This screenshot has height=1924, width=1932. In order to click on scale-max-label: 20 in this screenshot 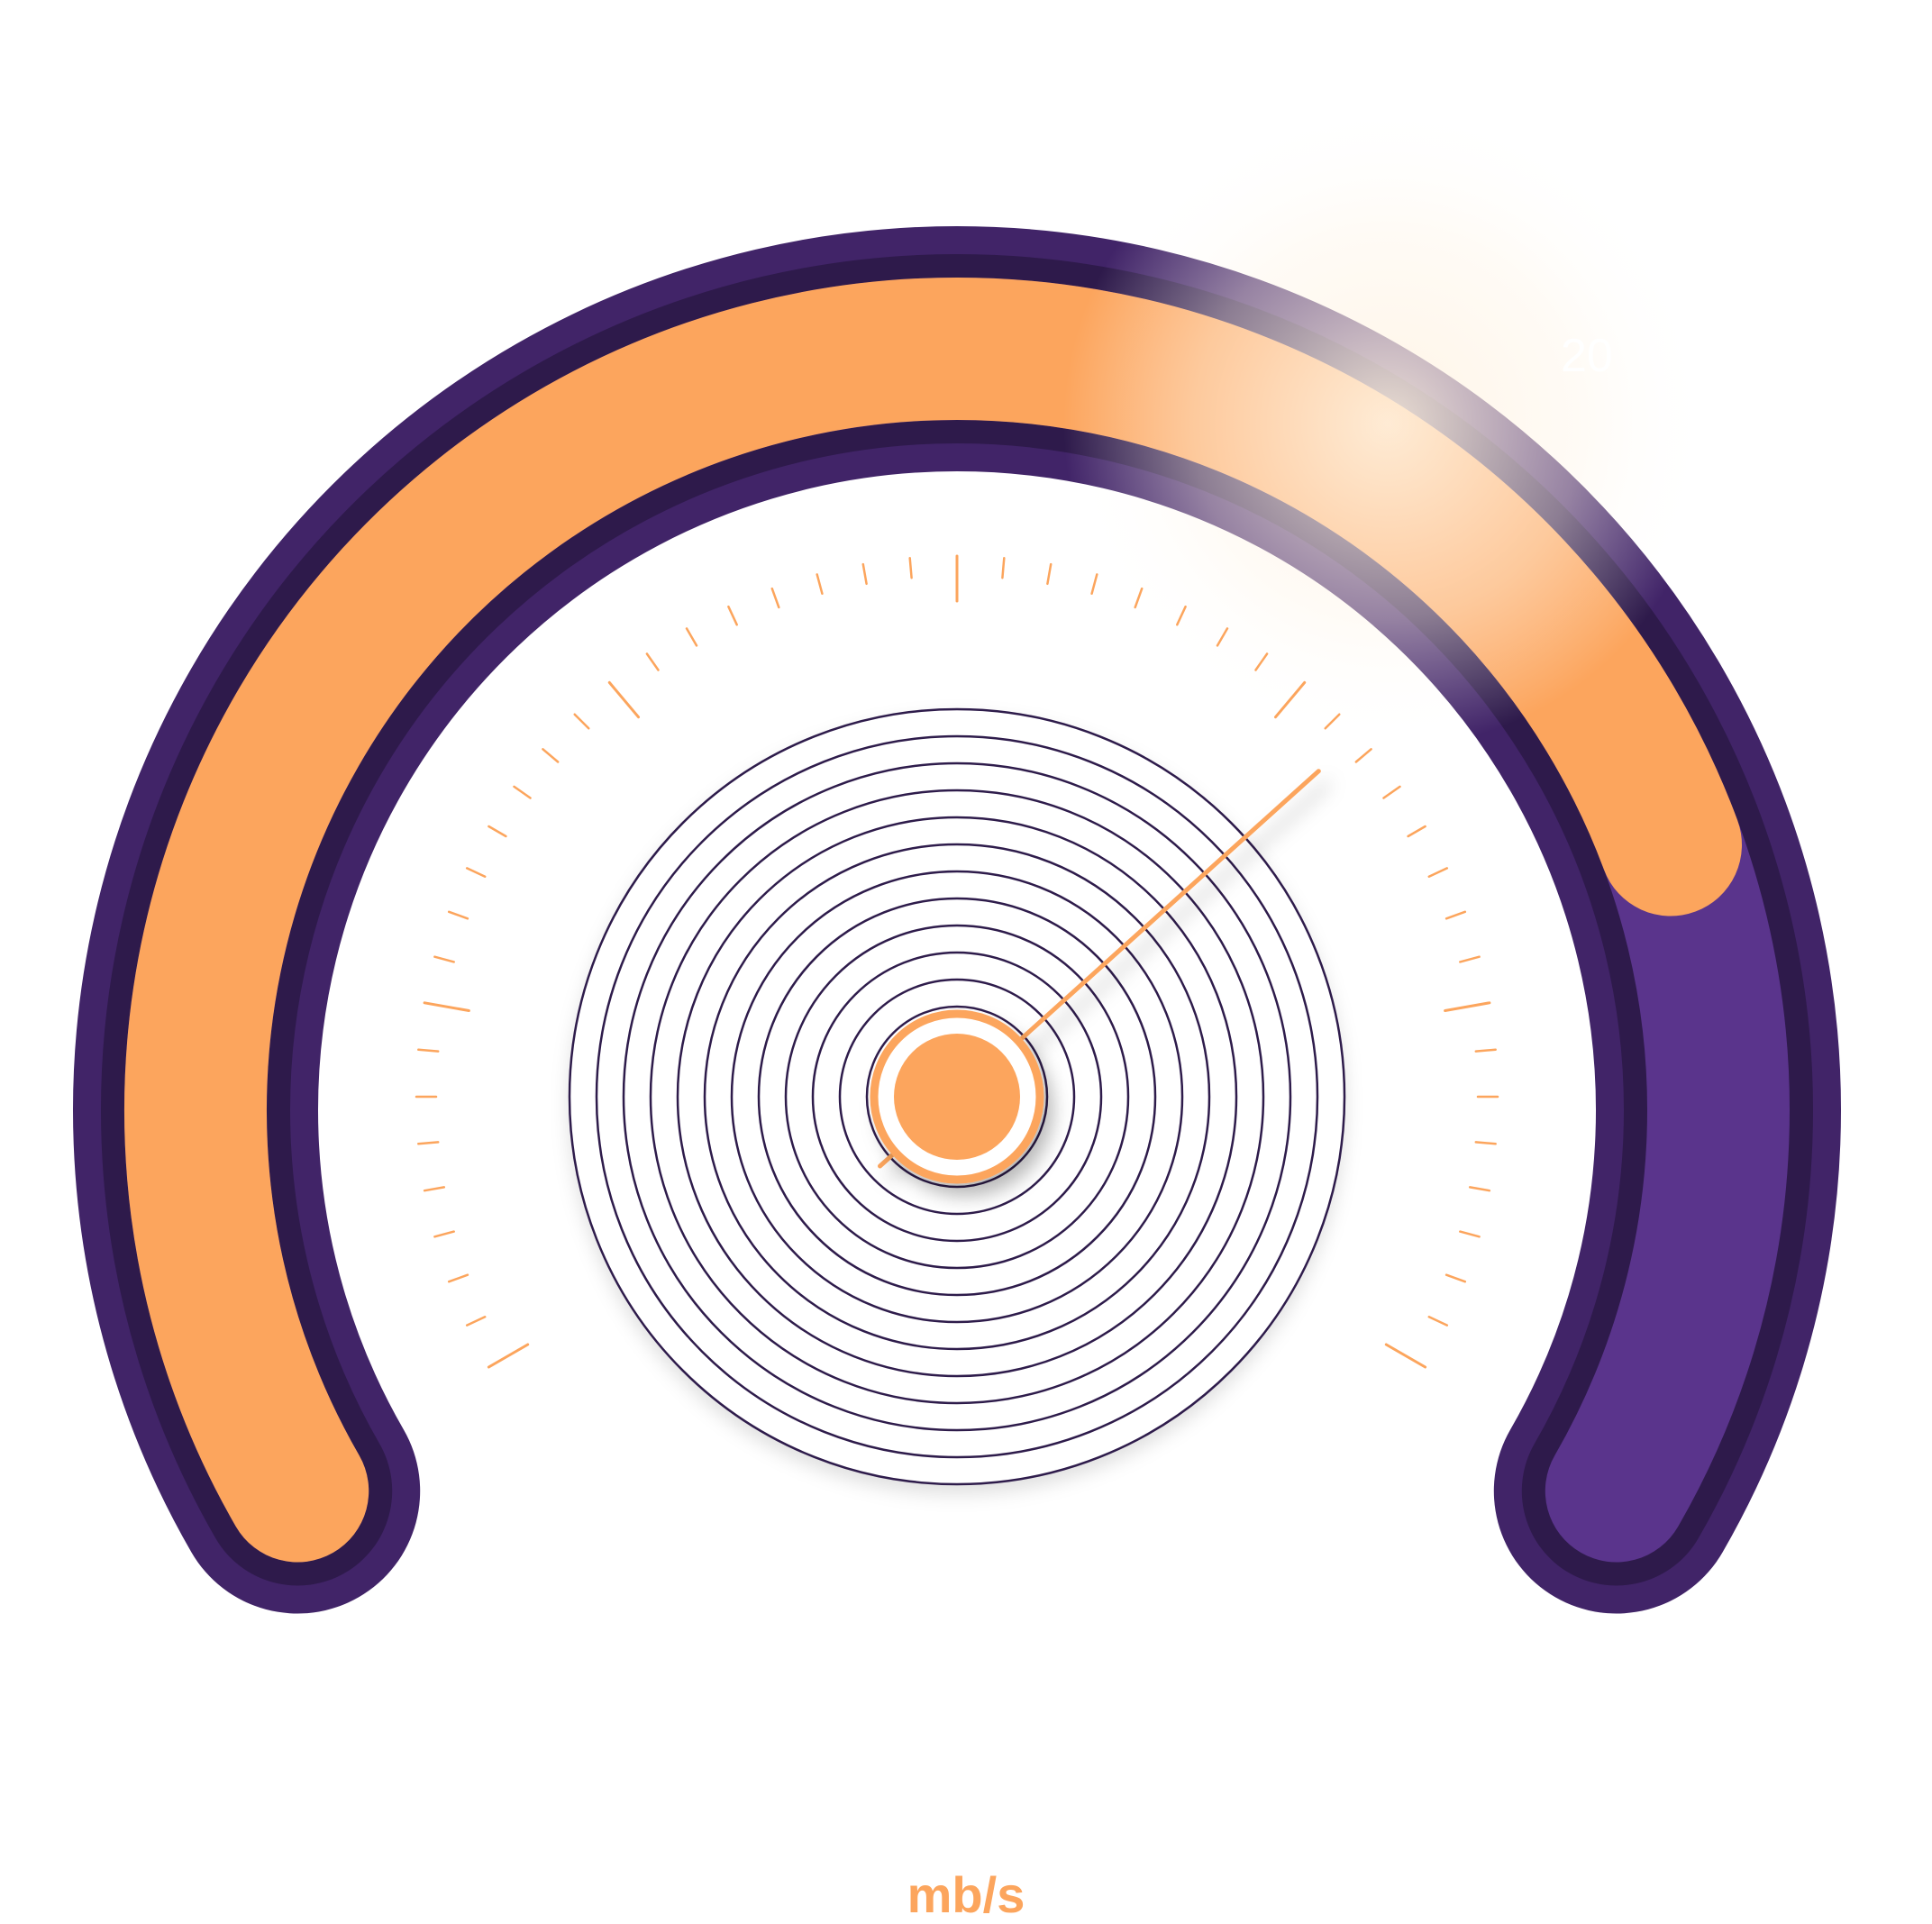, I will do `click(1587, 356)`.